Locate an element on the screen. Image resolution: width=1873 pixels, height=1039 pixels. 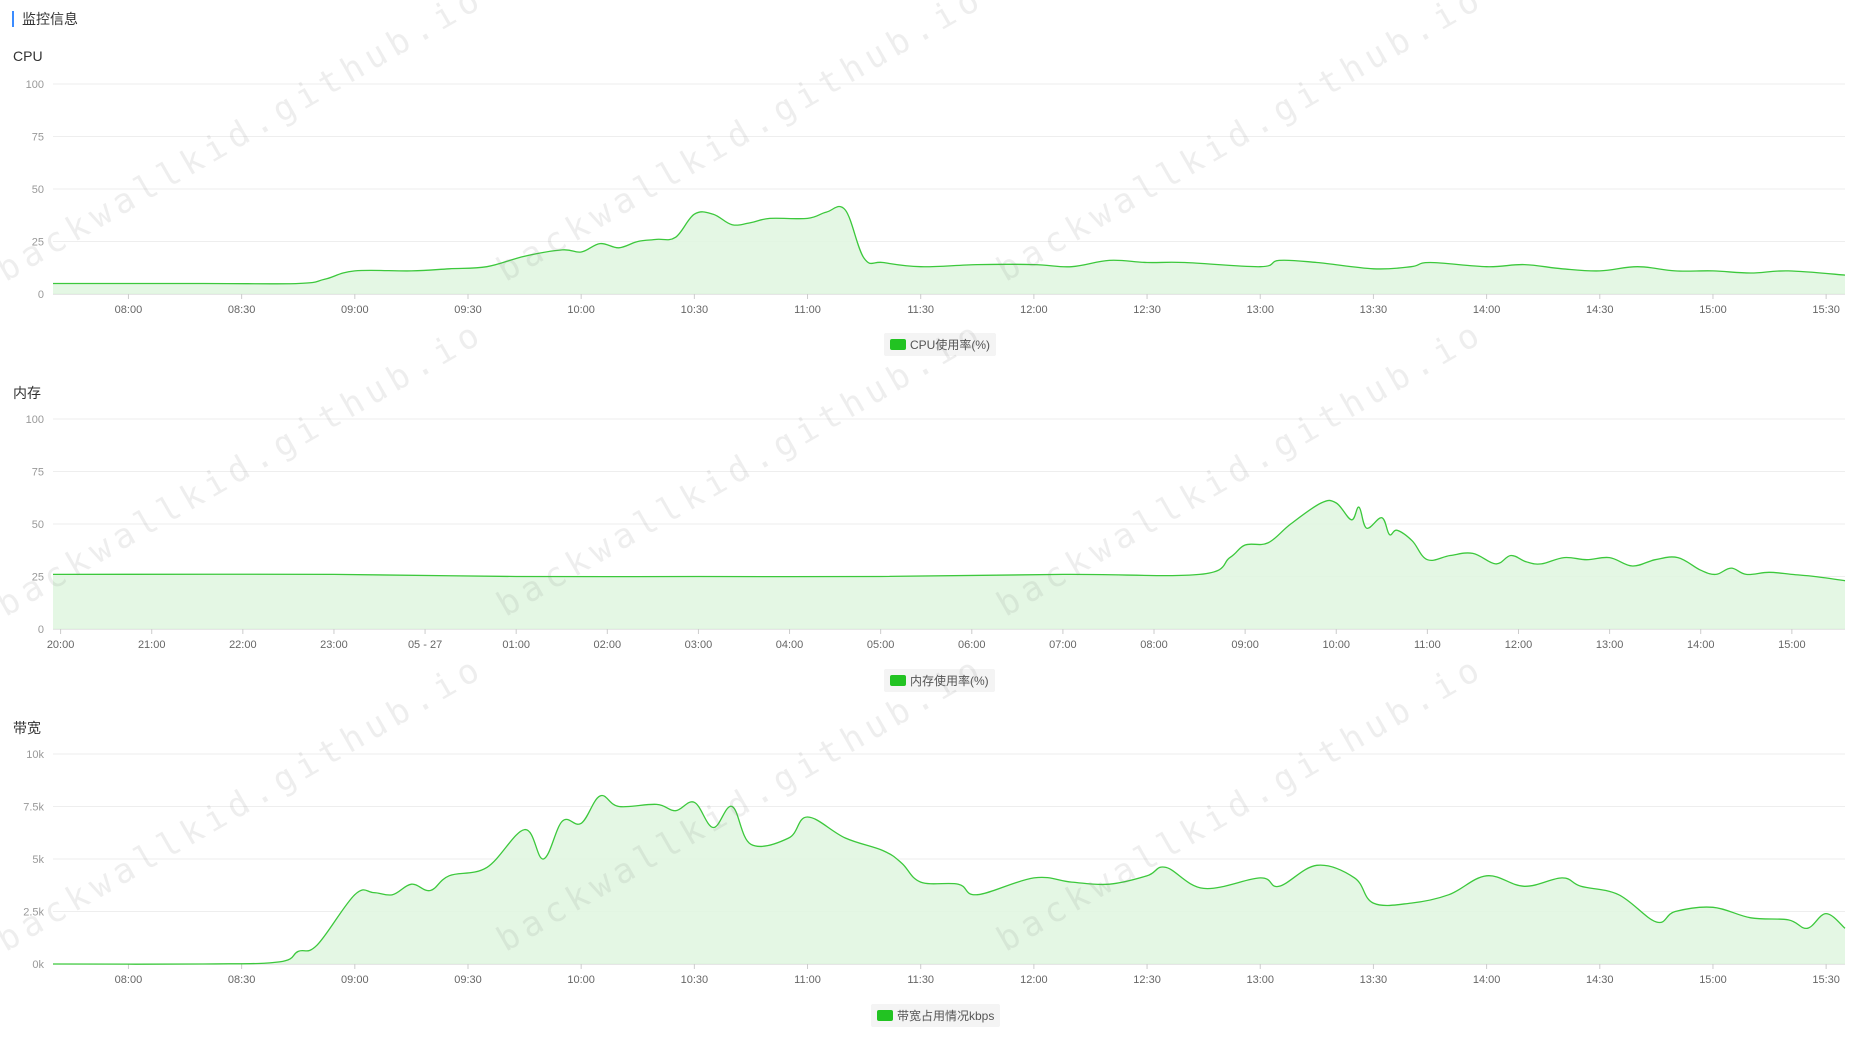
cpu-legend-swatch is located at coordinates (898, 344).